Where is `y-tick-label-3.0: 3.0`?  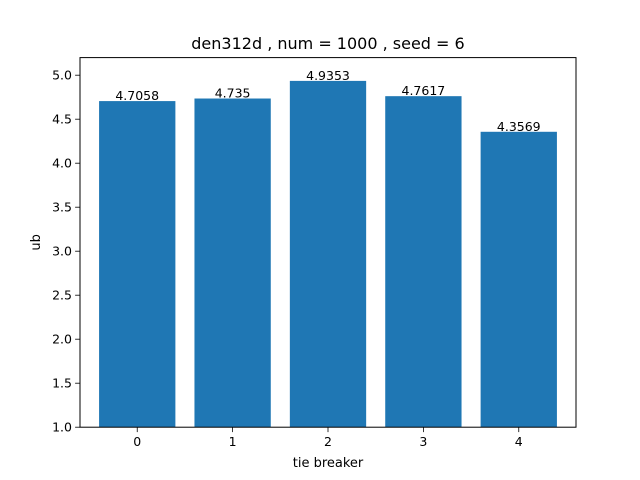
y-tick-label-3.0: 3.0 is located at coordinates (62, 251).